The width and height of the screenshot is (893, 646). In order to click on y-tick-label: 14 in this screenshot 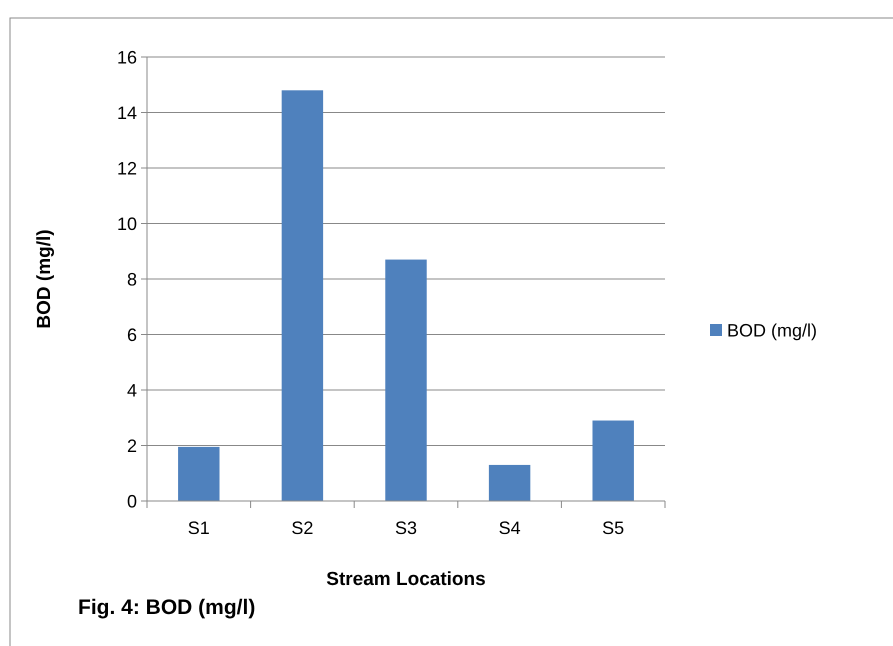, I will do `click(126, 112)`.